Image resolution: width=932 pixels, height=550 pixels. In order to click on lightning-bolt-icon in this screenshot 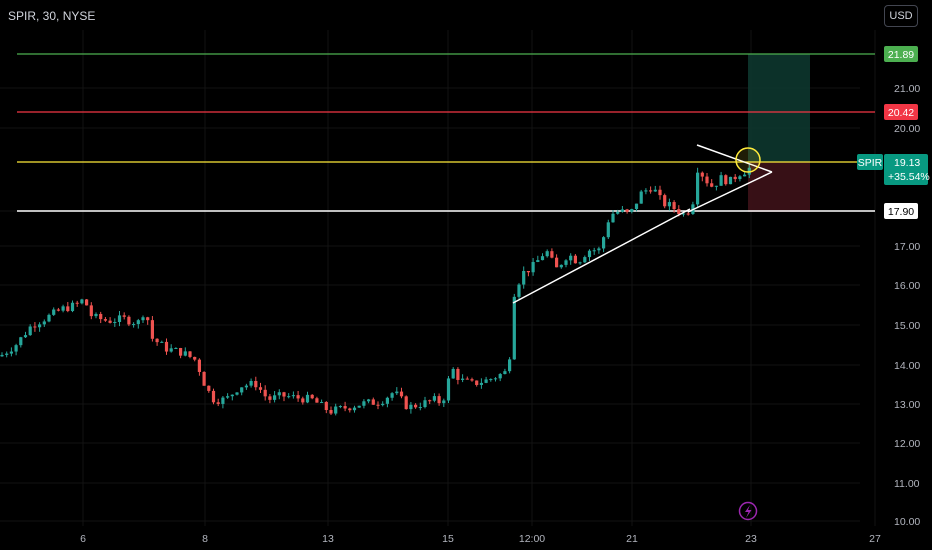, I will do `click(748, 511)`.